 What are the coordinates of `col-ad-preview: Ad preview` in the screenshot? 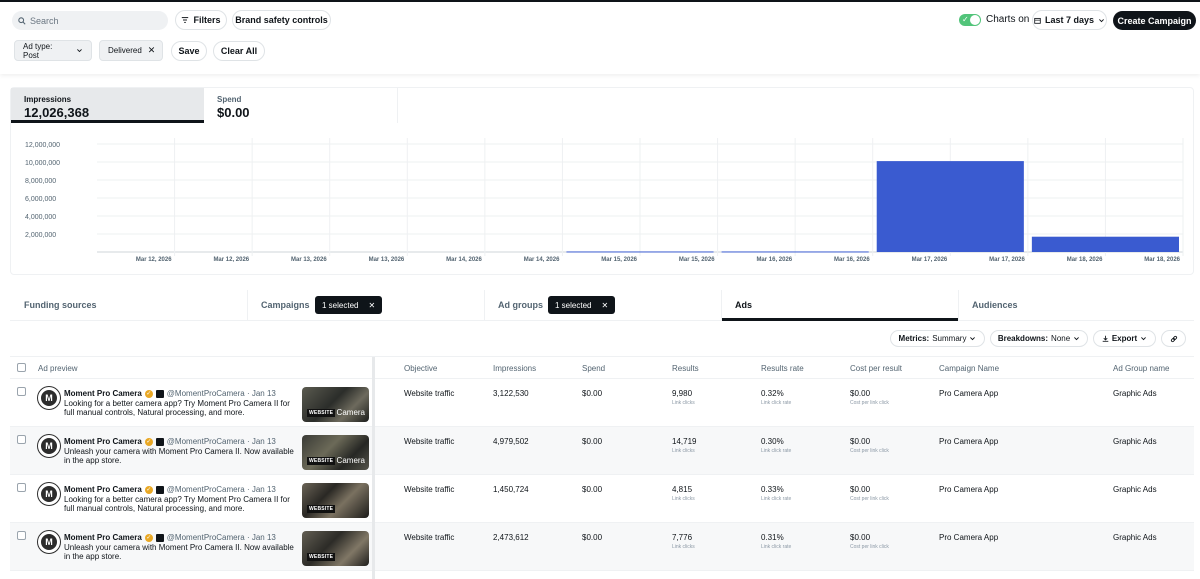 It's located at (58, 368).